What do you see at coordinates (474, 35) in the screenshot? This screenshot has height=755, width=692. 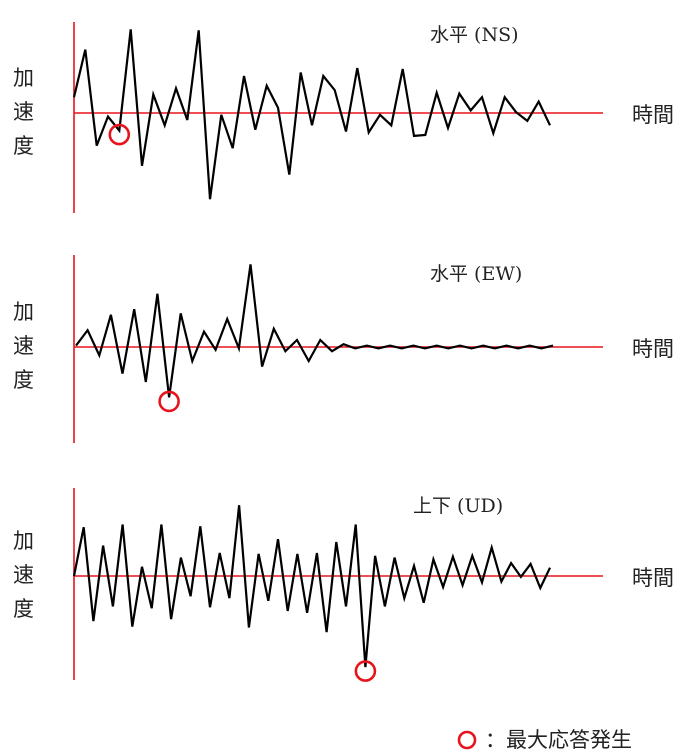 I see `panel-title: 水平 (NS)` at bounding box center [474, 35].